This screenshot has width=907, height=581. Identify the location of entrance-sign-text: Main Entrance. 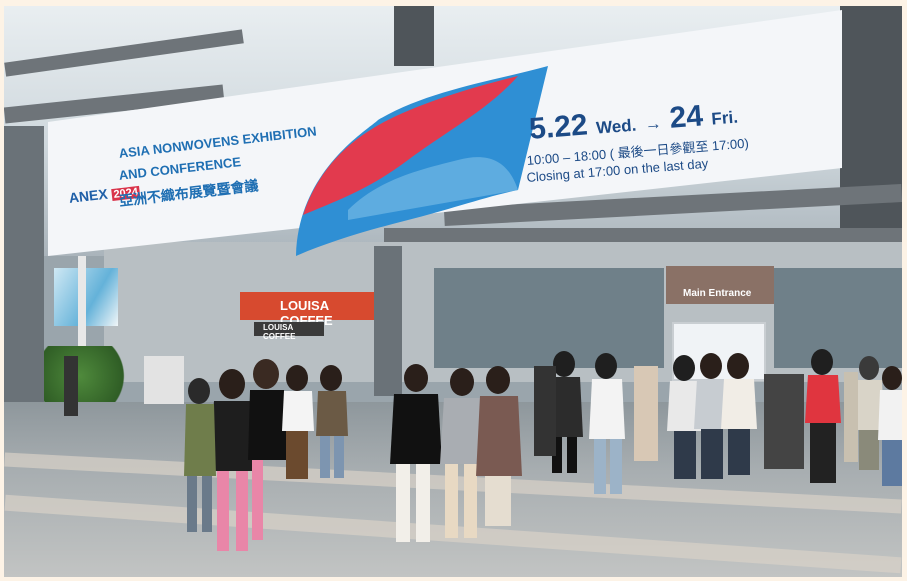
(717, 293).